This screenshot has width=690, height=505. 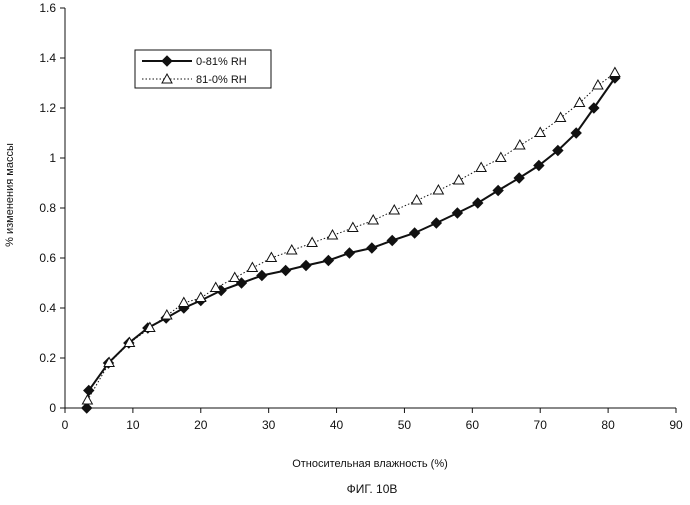 I want to click on x-tick-label: 50, so click(x=405, y=425).